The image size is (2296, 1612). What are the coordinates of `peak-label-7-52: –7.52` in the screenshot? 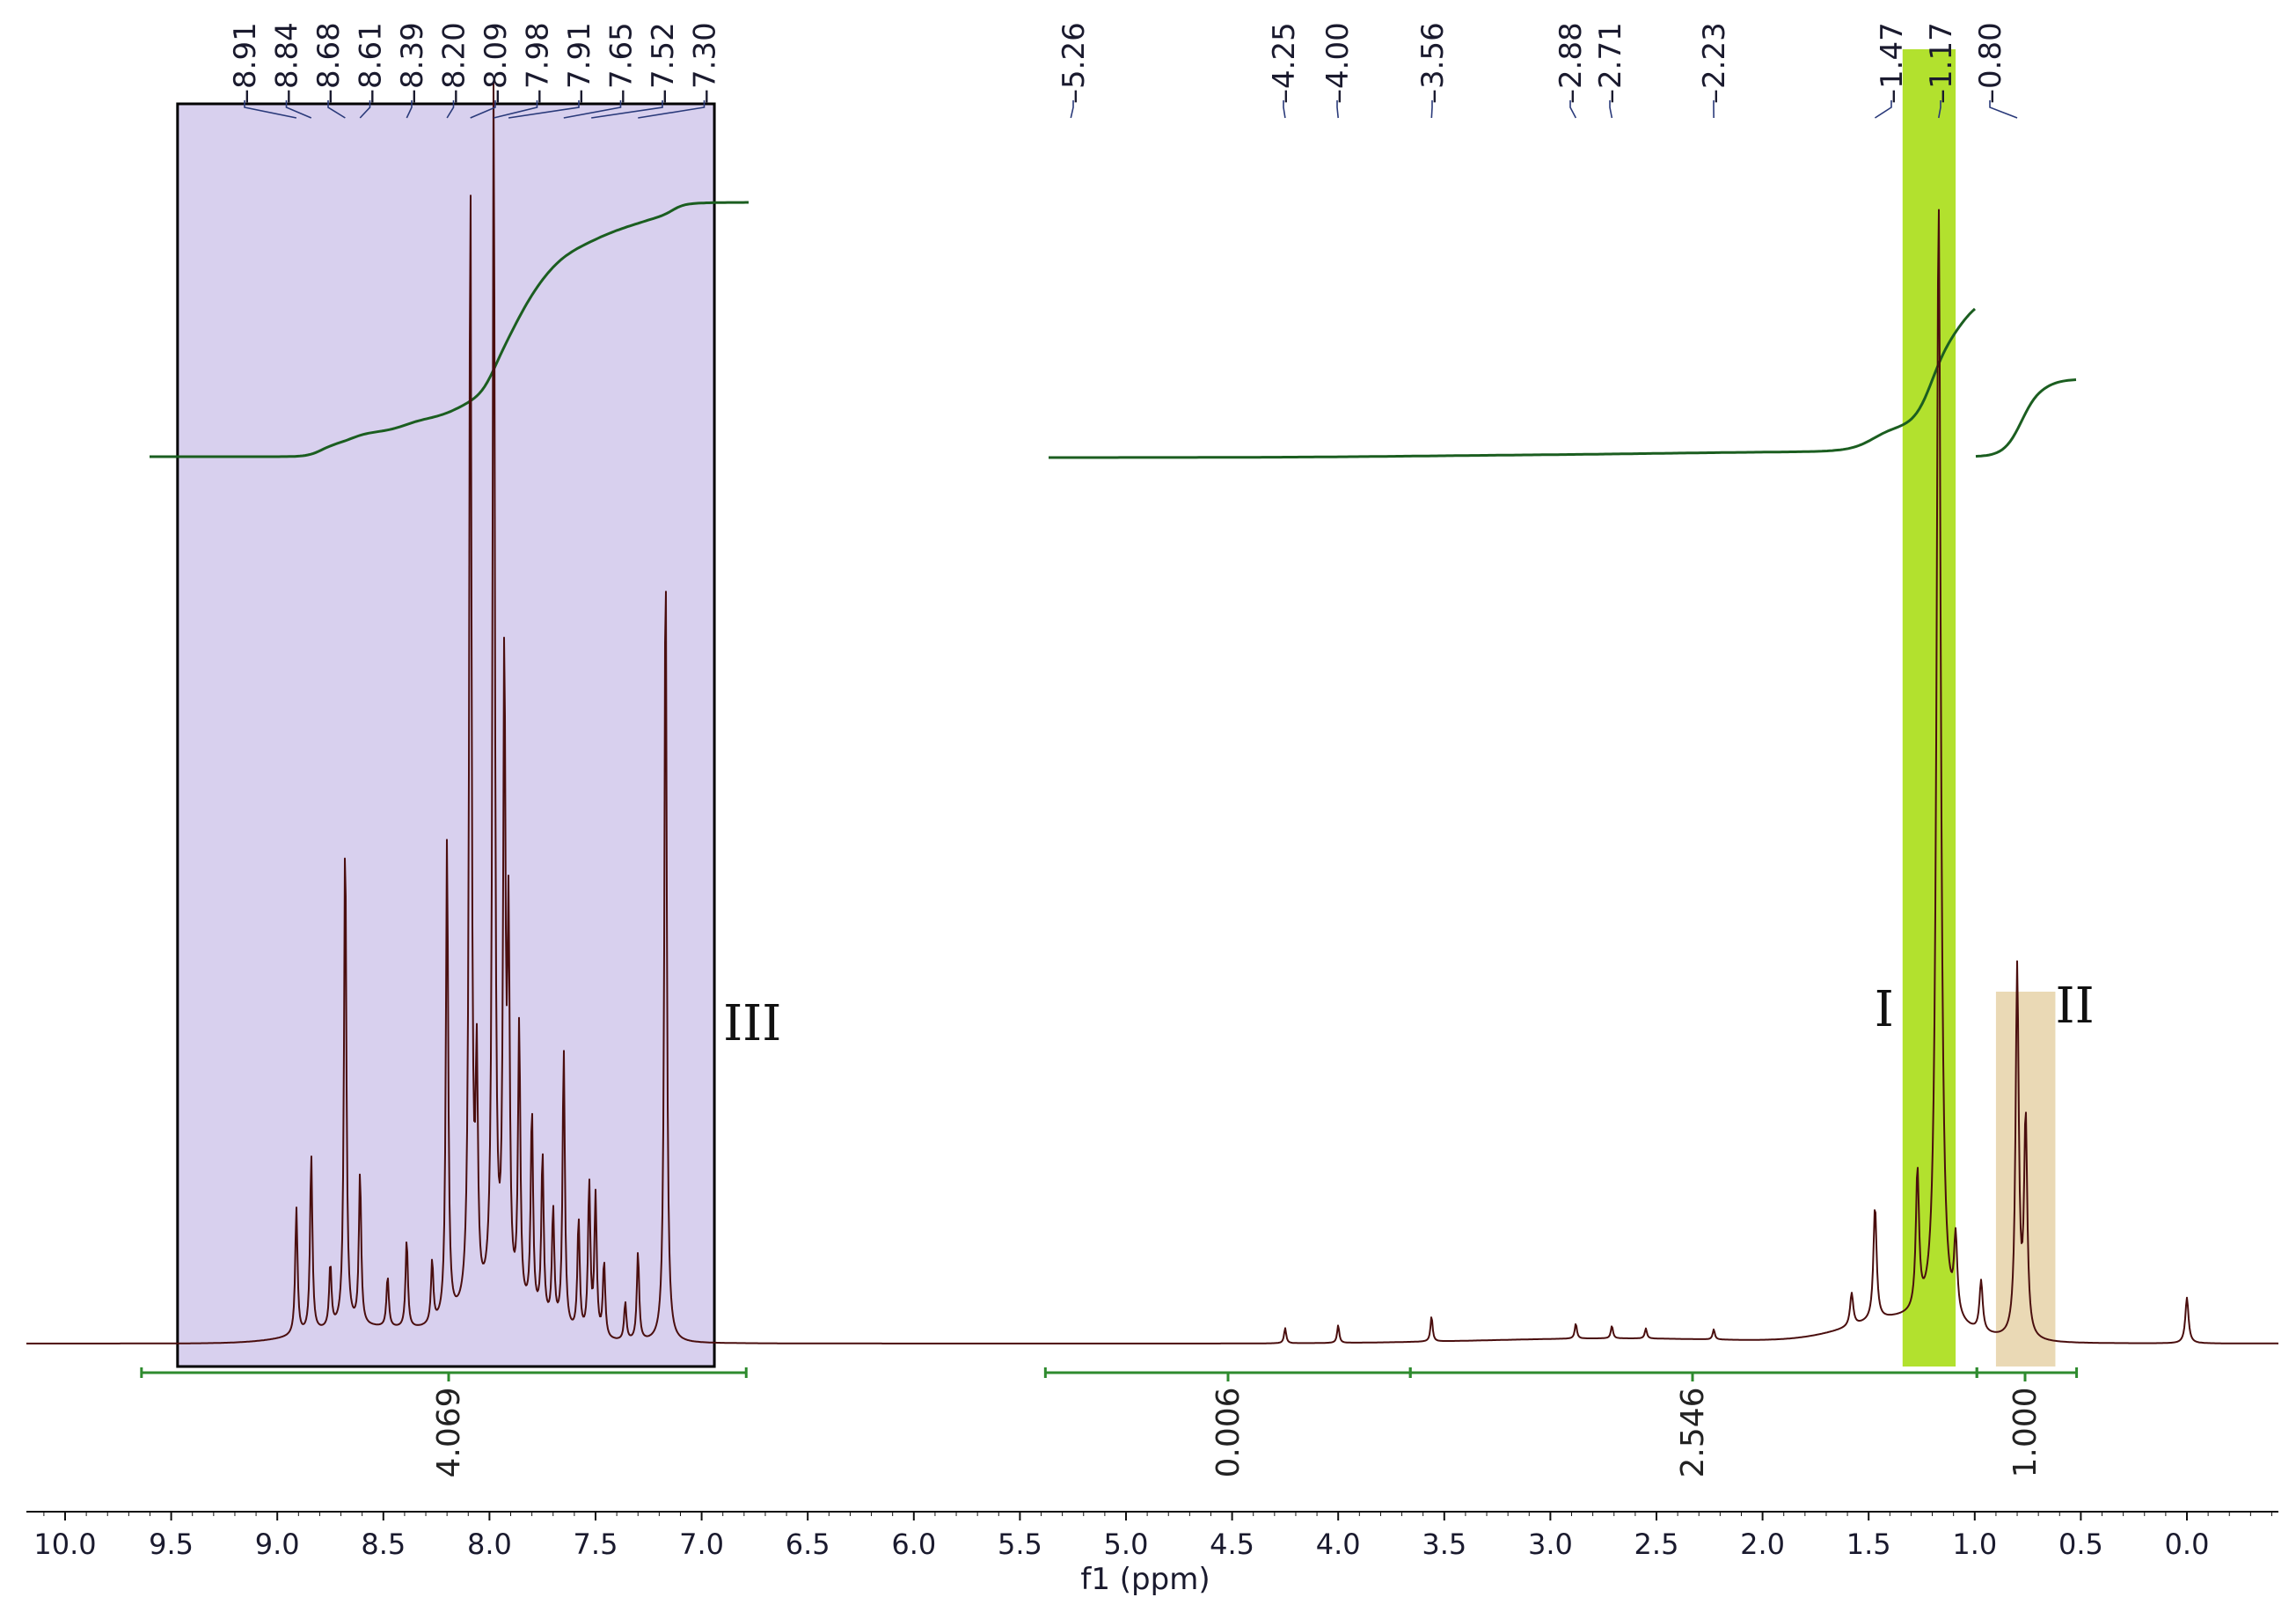 It's located at (636, 70).